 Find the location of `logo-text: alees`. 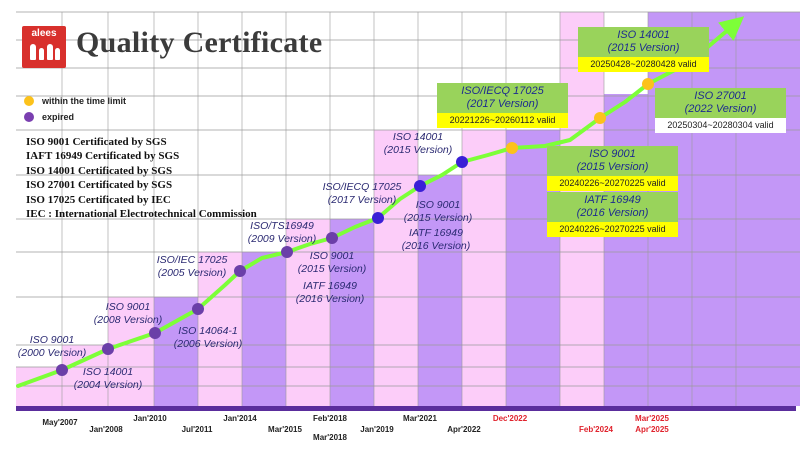

logo-text: alees is located at coordinates (44, 33).